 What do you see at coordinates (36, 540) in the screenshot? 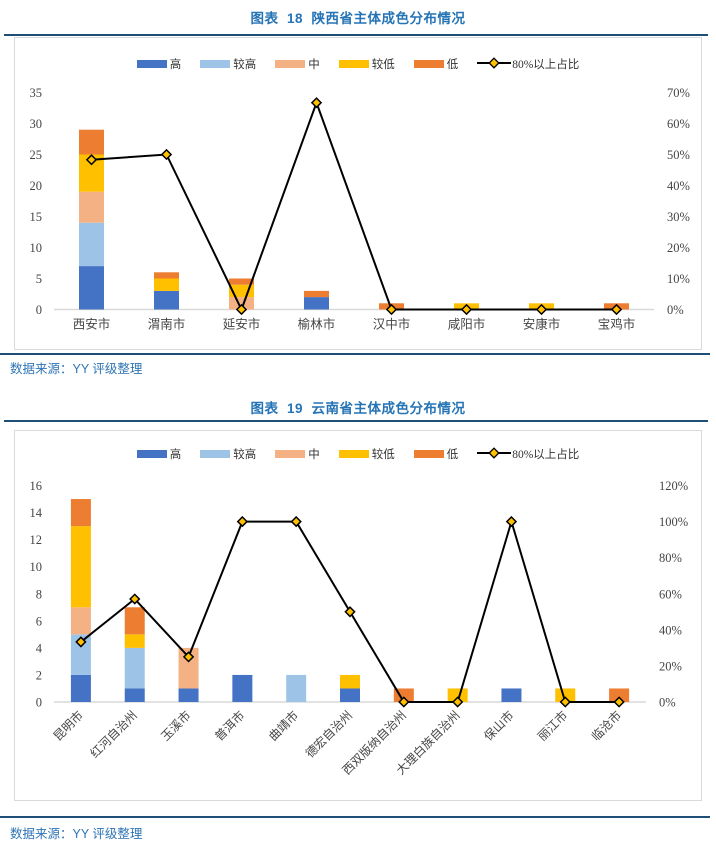
I see `left-axis-tick-label: 12` at bounding box center [36, 540].